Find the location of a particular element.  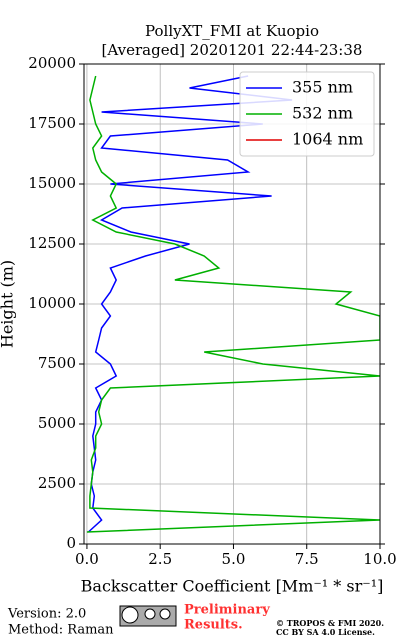

y-tick-label: 20000 is located at coordinates (52, 63).